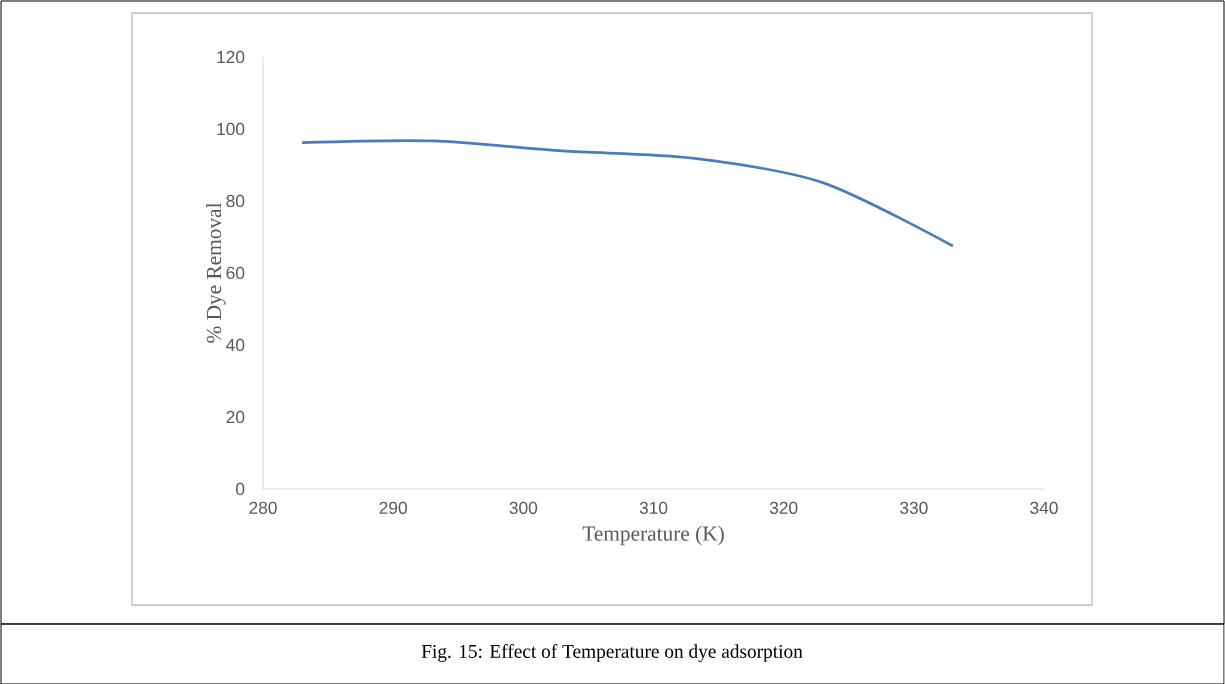 Image resolution: width=1225 pixels, height=684 pixels. What do you see at coordinates (235, 417) in the screenshot?
I see `y-tick-label: 20` at bounding box center [235, 417].